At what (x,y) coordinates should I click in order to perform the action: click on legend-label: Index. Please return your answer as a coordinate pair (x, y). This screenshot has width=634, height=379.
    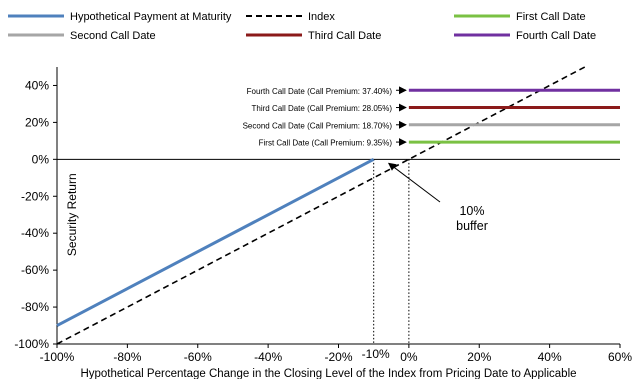
    Looking at the image, I should click on (321, 17).